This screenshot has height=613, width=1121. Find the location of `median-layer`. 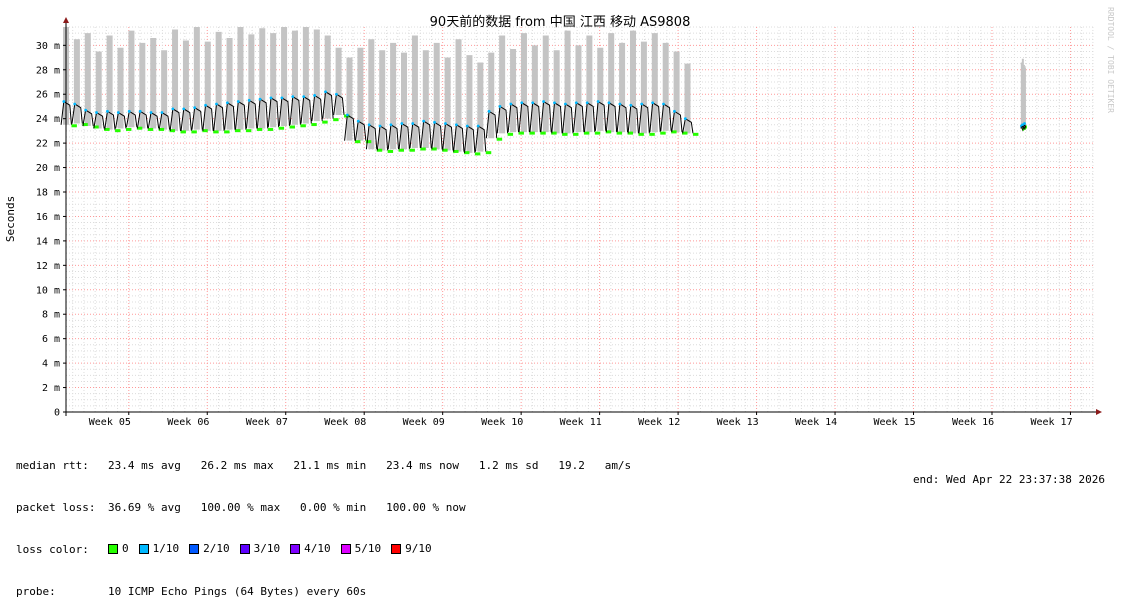

median-layer is located at coordinates (543, 123).